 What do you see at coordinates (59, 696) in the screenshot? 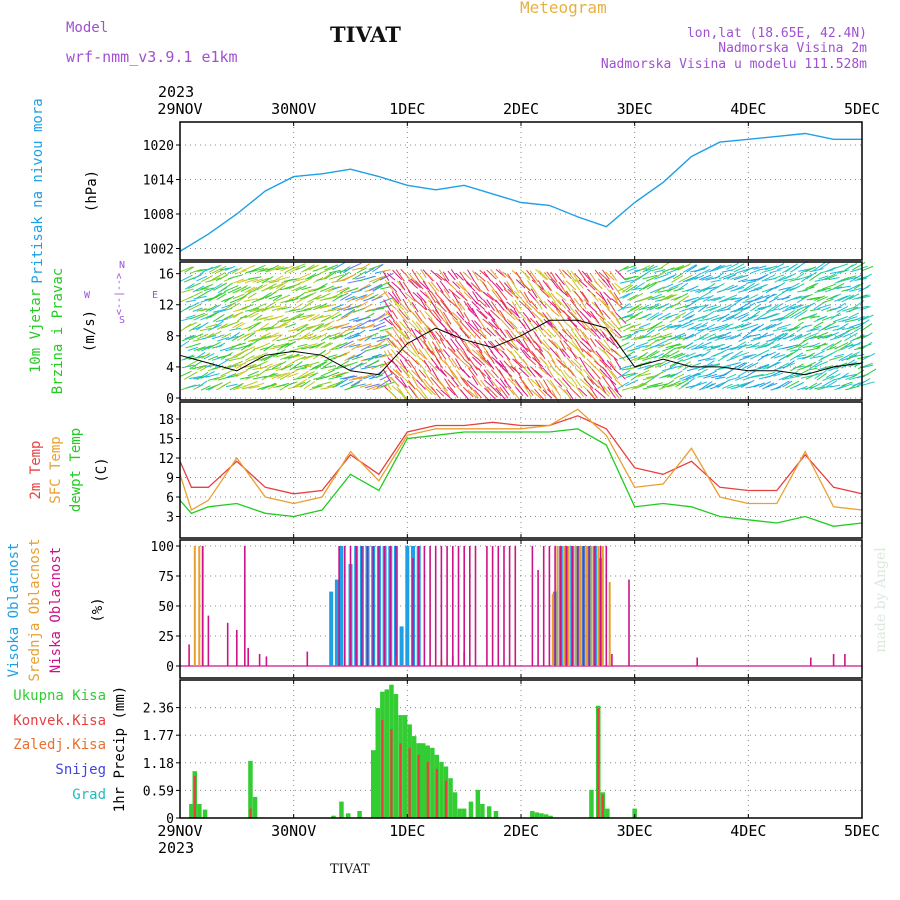
I see `precip-legend-0: Ukupna Kisa` at bounding box center [59, 696].